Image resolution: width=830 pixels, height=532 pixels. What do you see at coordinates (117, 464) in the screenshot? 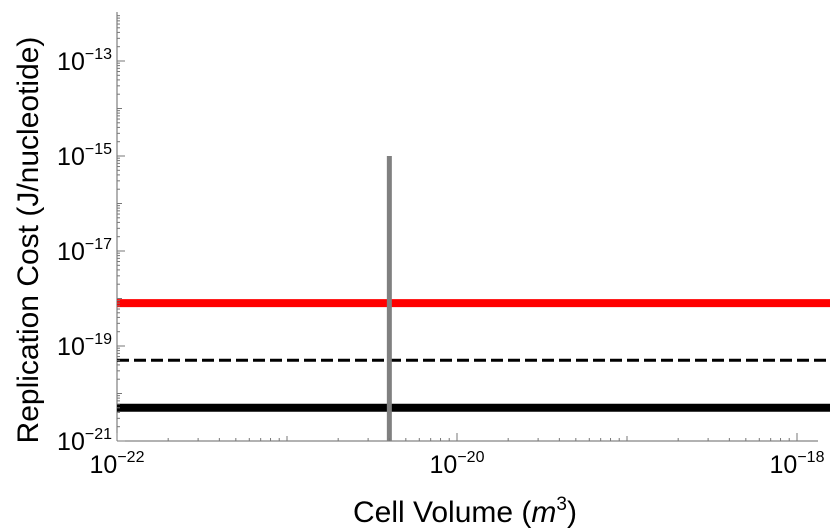
I see `x-tick-label: 10−22` at bounding box center [117, 464].